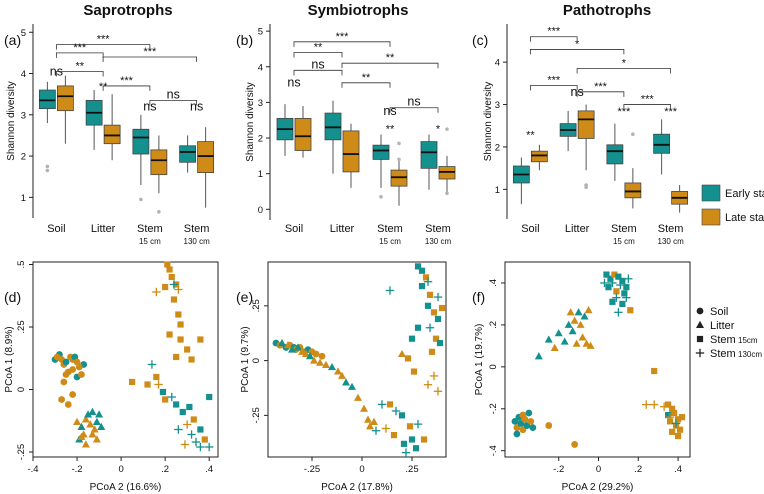  What do you see at coordinates (312, 469) in the screenshot?
I see `x-tick-label: -.25` at bounding box center [312, 469].